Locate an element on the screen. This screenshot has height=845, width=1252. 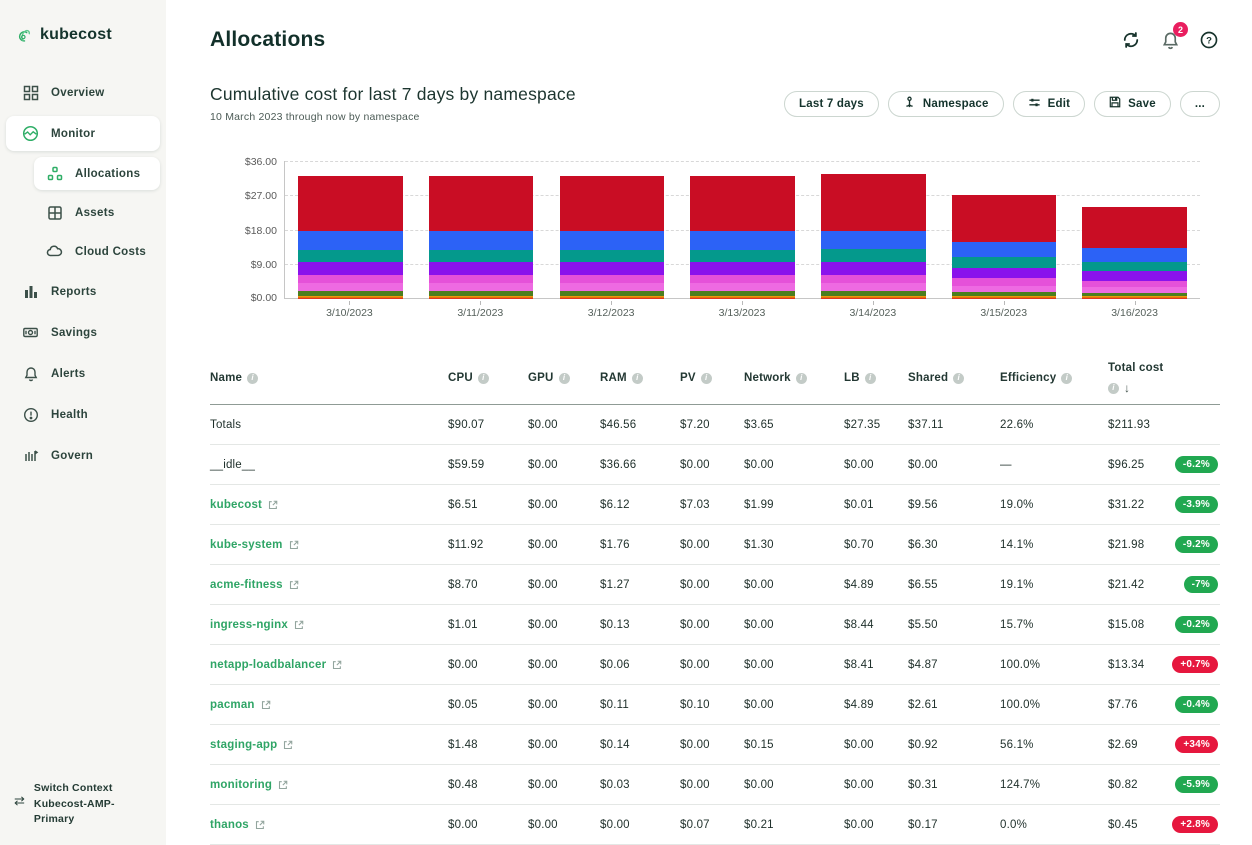
column-header-network: Network i is located at coordinates (794, 378).